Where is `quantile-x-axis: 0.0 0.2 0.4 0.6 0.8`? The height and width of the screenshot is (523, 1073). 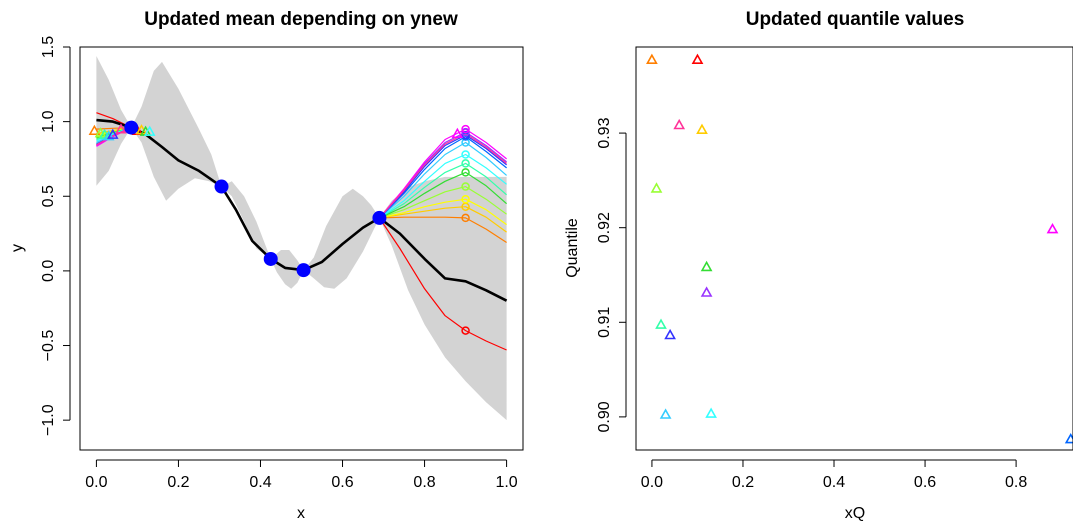 quantile-x-axis: 0.0 0.2 0.4 0.6 0.8 is located at coordinates (834, 475).